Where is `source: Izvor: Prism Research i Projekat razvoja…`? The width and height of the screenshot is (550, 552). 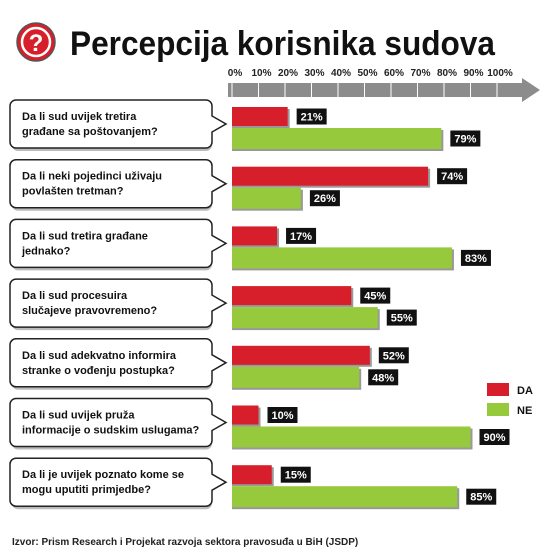
source: Izvor: Prism Research i Projekat razvoja… is located at coordinates (185, 542).